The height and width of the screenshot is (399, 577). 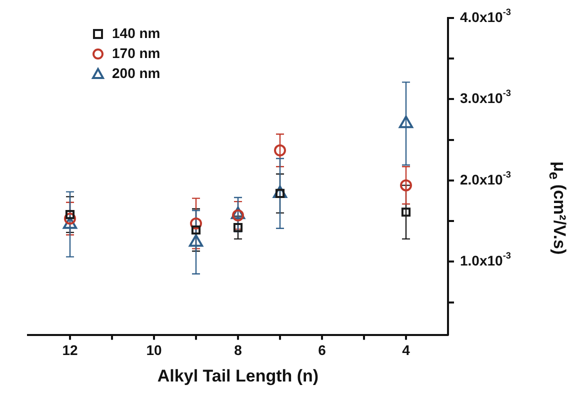 I want to click on legend-label: 140 nm, so click(x=136, y=32).